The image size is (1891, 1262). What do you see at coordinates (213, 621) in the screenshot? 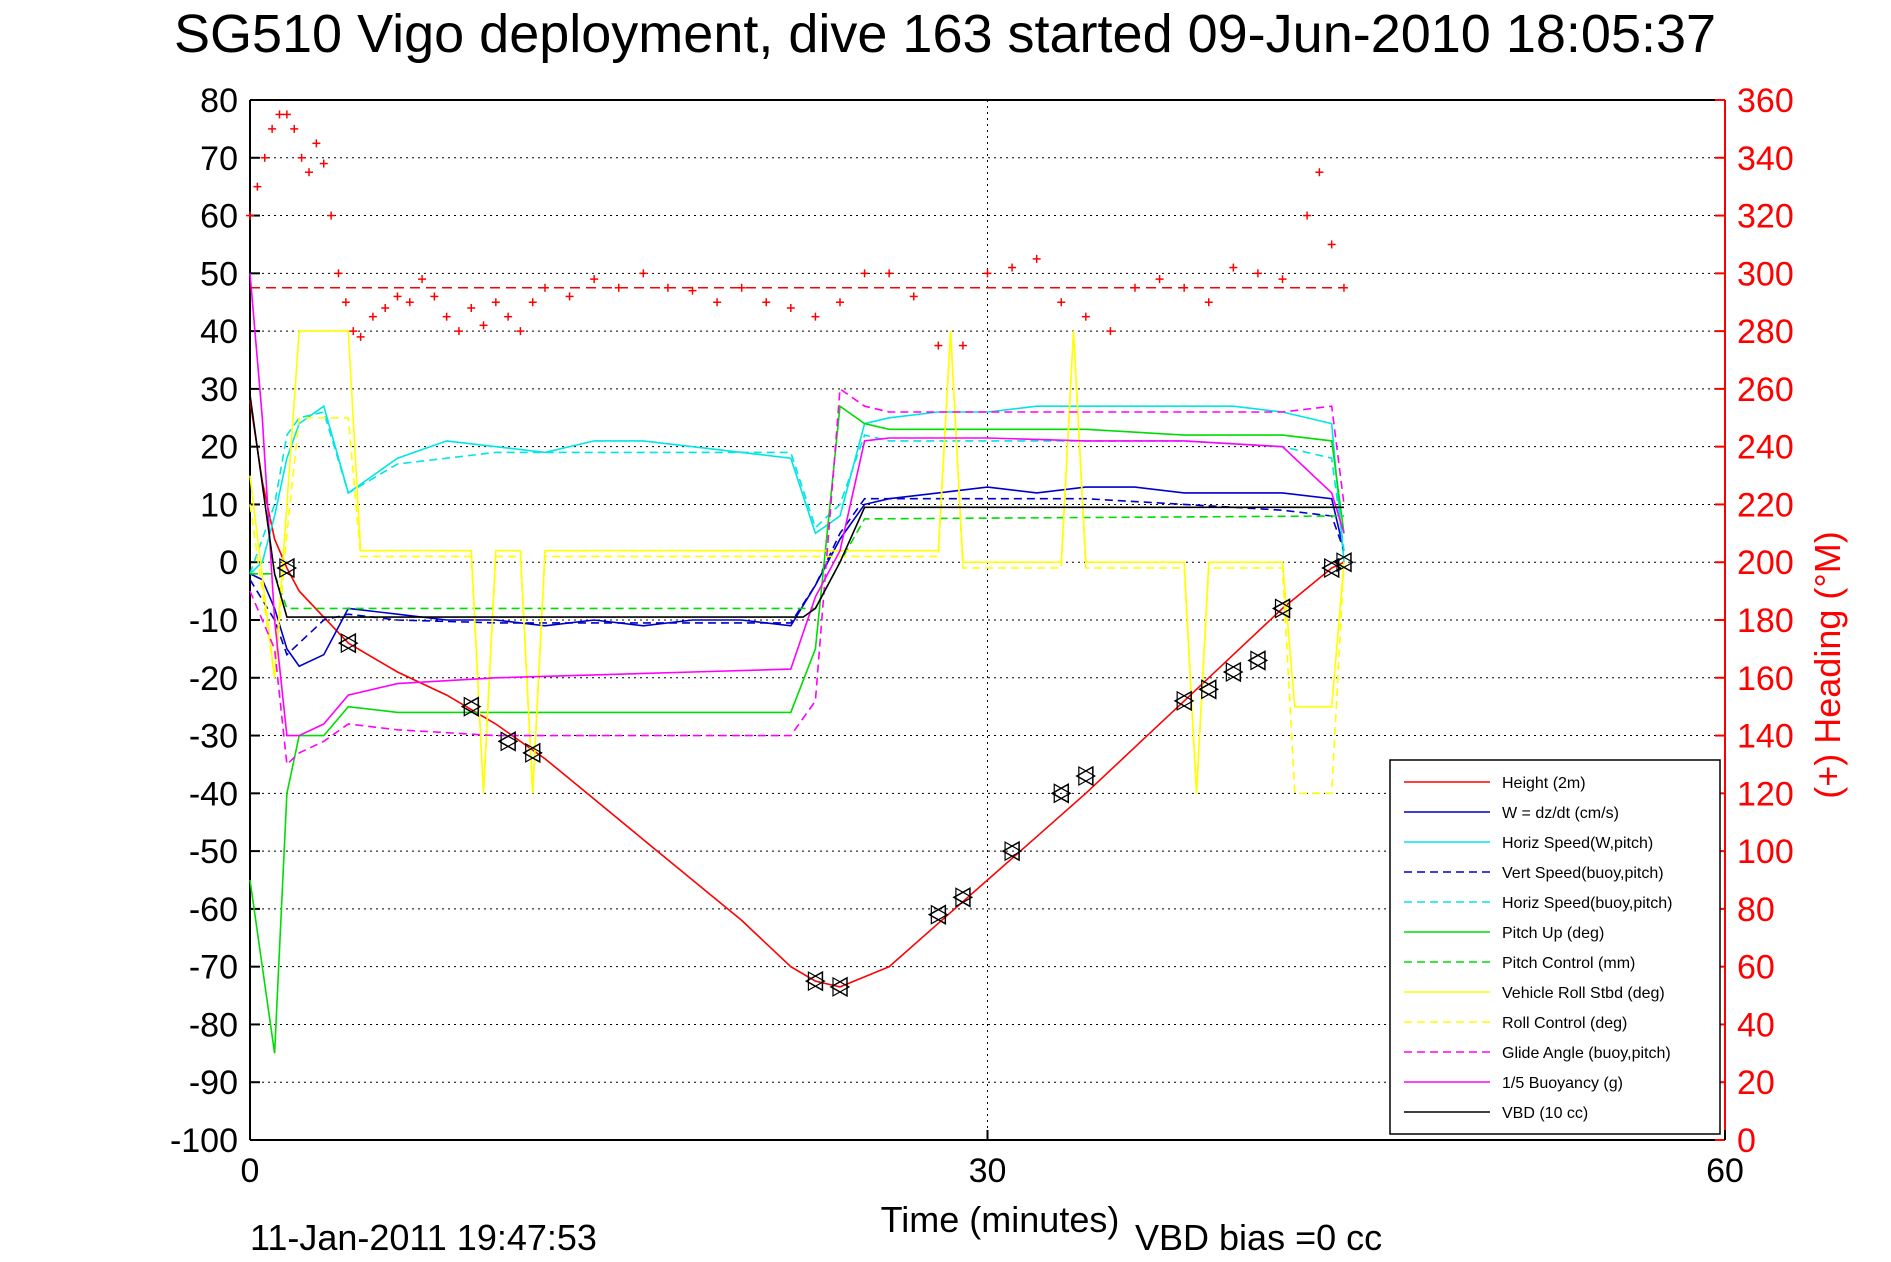
I see `left-tick-label: -10` at bounding box center [213, 621].